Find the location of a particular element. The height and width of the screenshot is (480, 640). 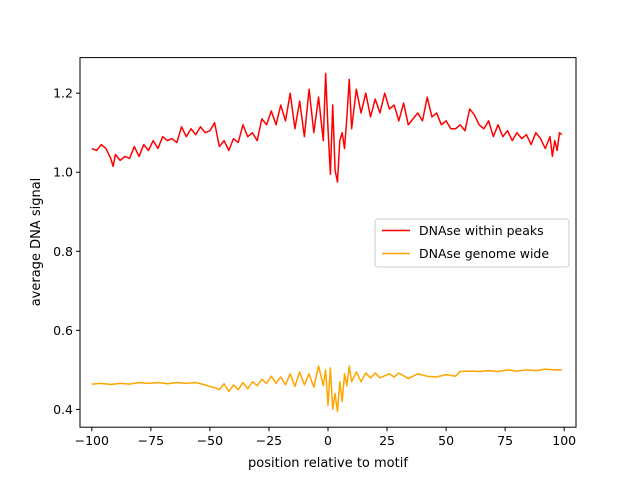

legend: DNAse within peaks DNAse genome wide is located at coordinates (472, 243).